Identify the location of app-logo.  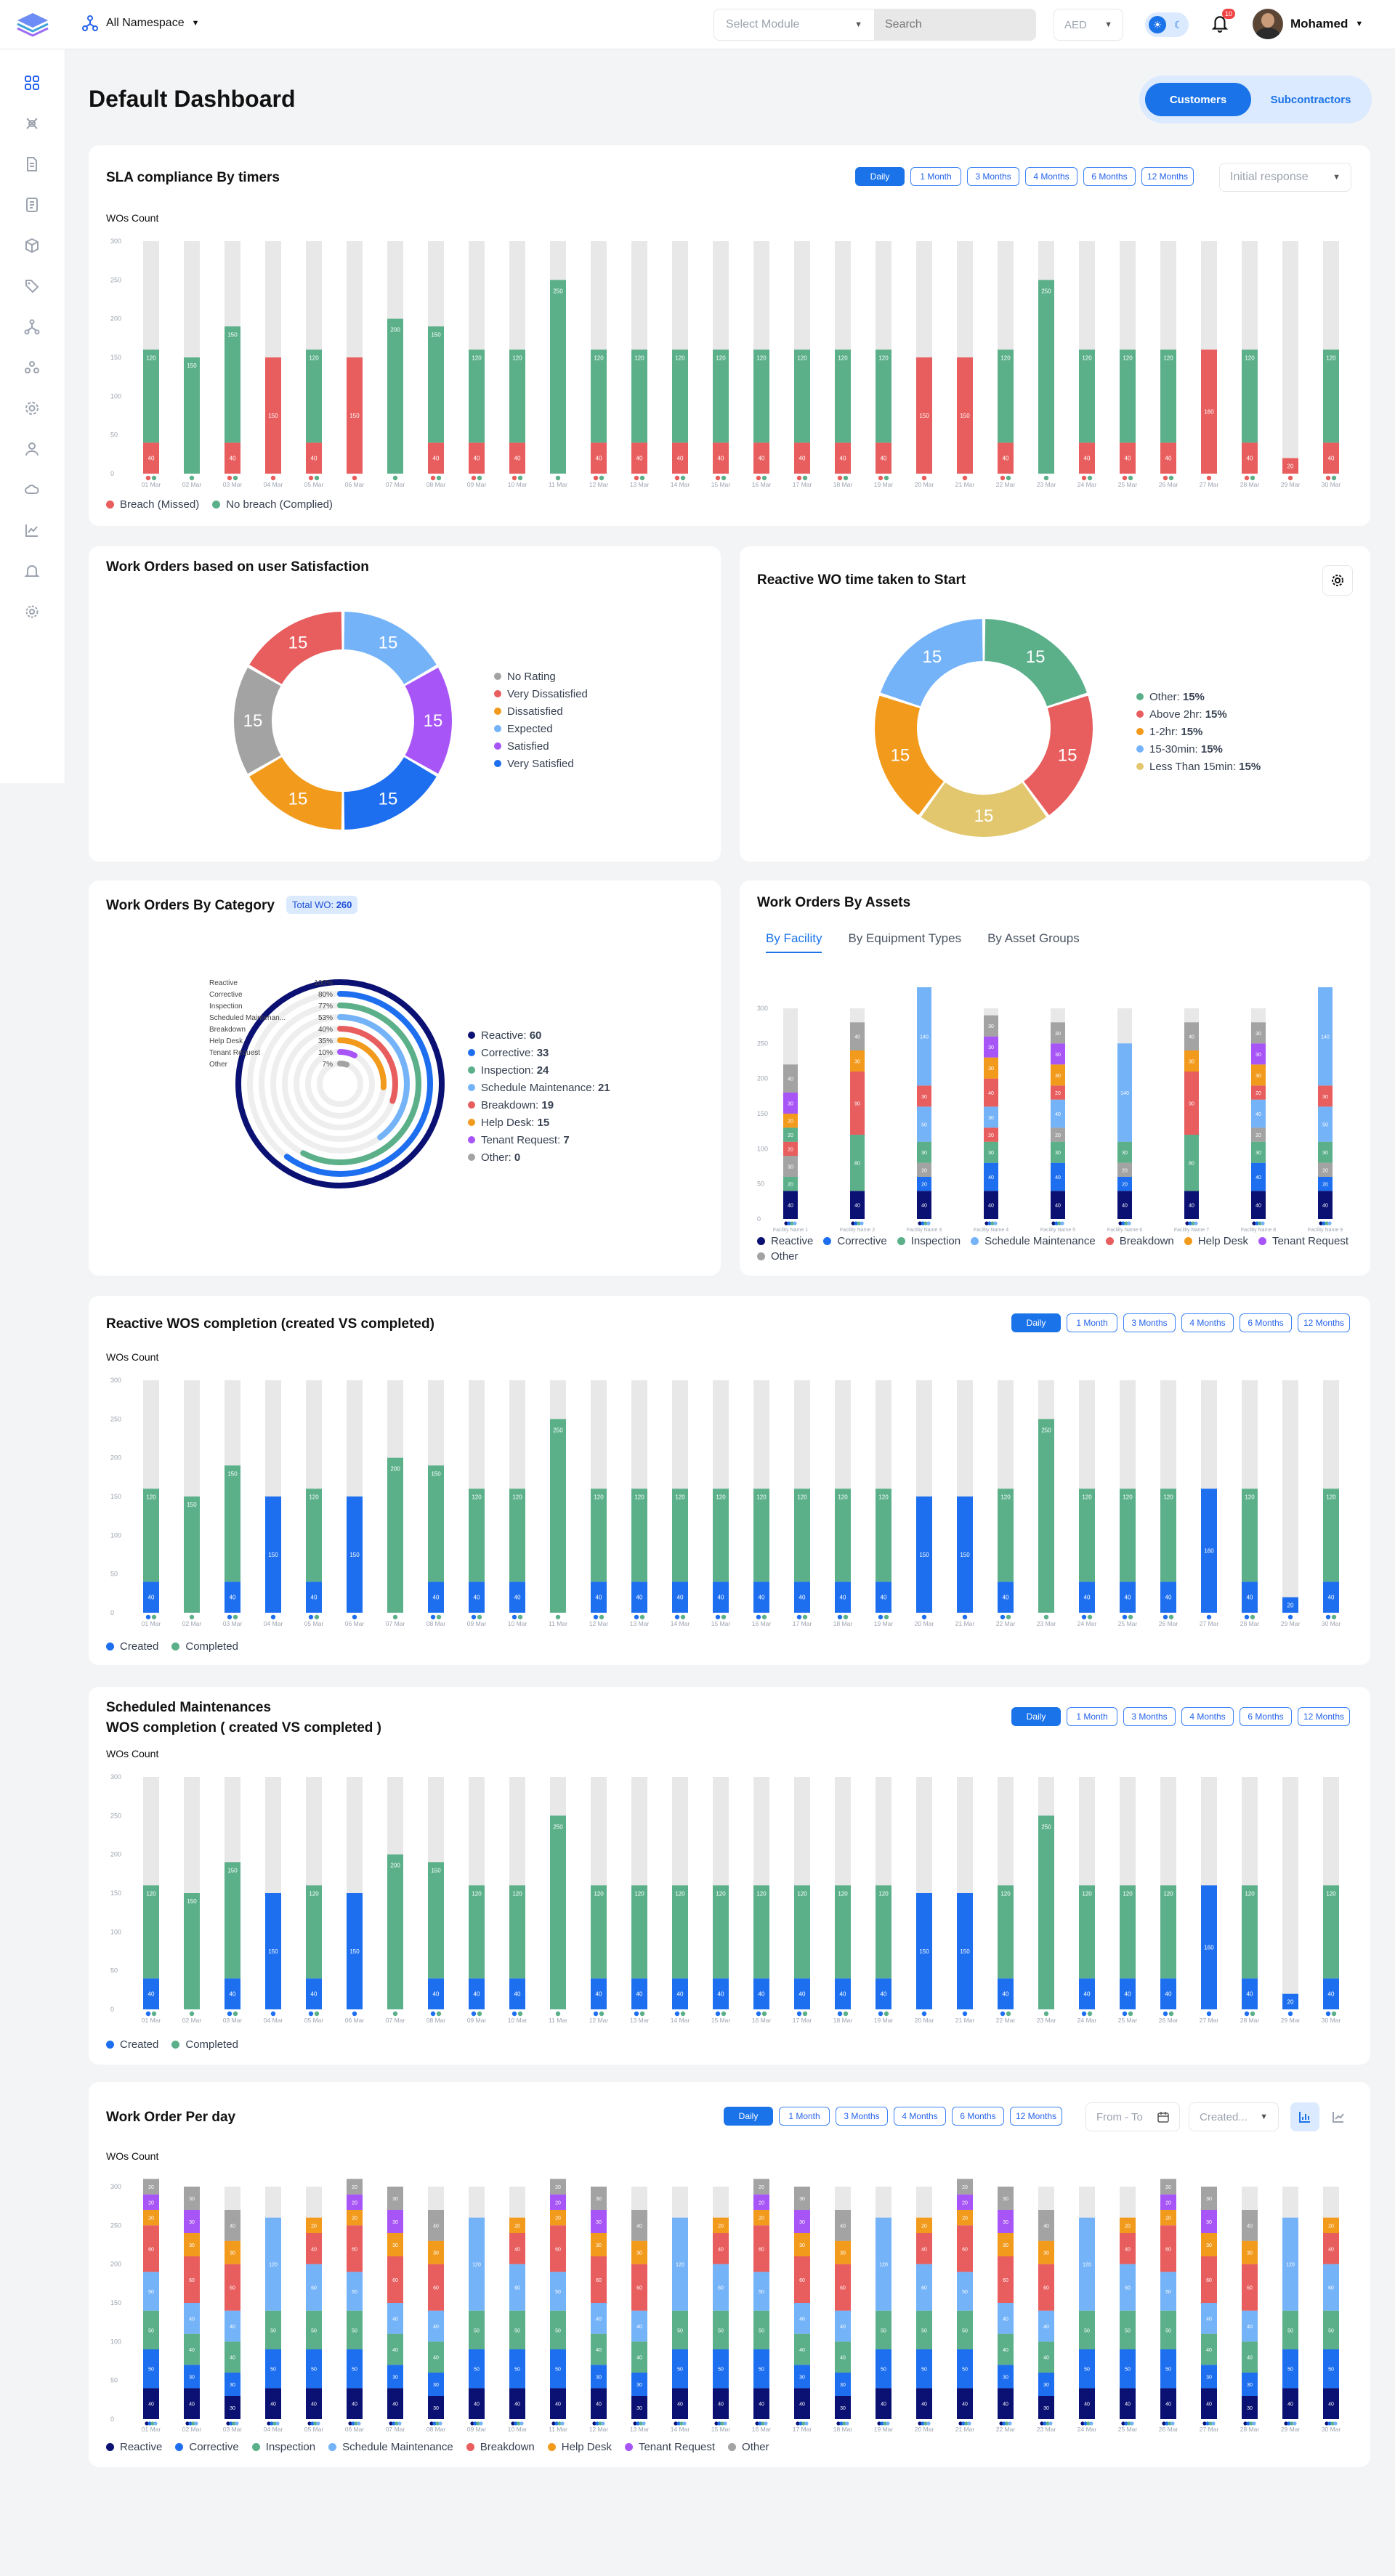
(33, 24).